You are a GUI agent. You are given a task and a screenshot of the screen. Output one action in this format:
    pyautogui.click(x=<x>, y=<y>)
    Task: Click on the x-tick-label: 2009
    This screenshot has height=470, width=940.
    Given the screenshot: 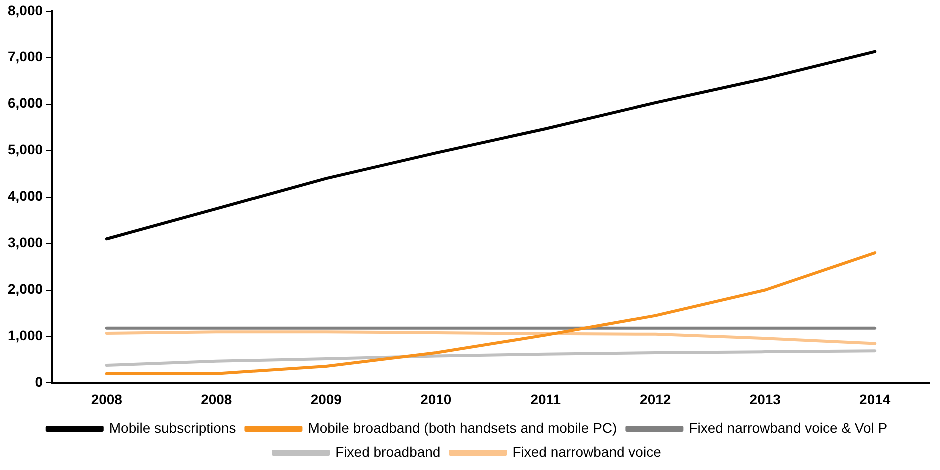 What is the action you would take?
    pyautogui.click(x=326, y=399)
    